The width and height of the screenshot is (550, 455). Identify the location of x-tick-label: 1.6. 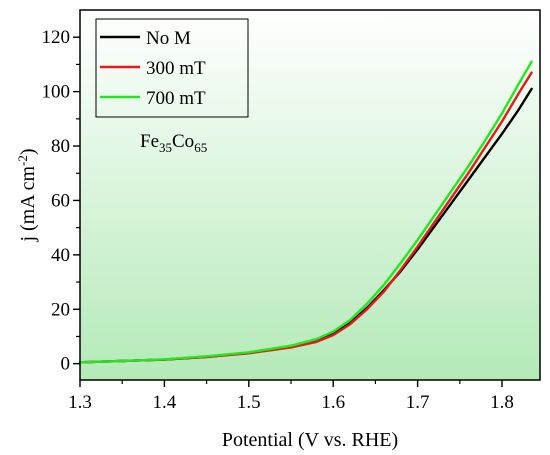
(333, 402).